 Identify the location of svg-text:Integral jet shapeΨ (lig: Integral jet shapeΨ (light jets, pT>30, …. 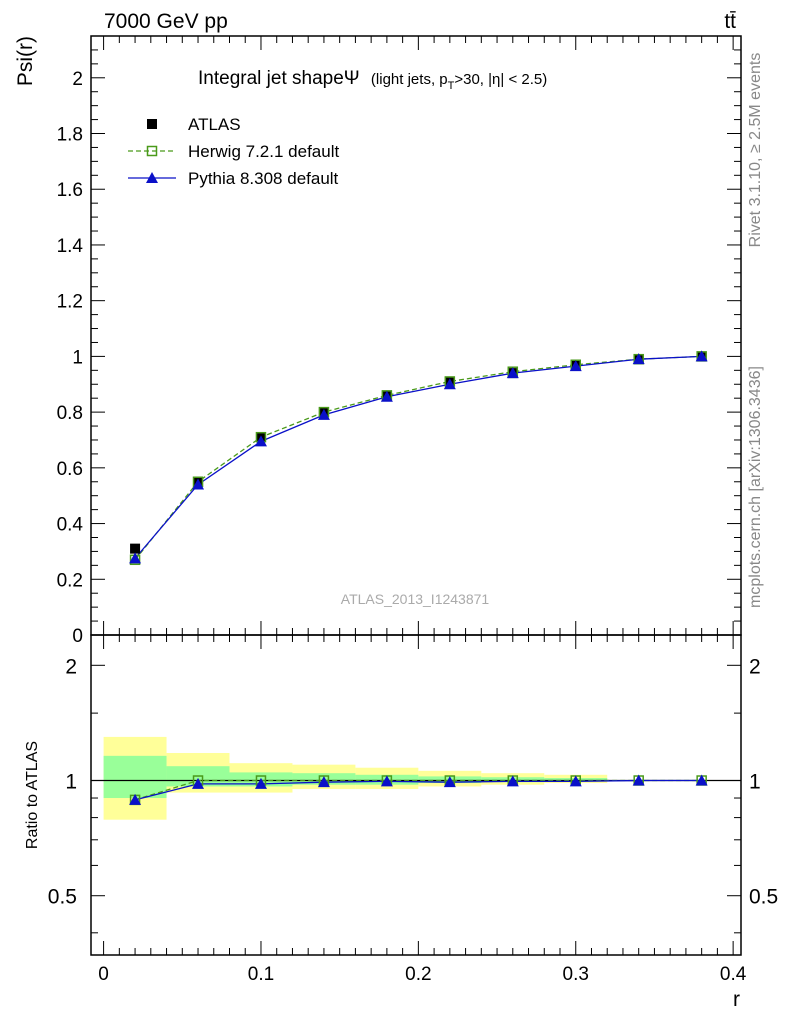
(372, 80).